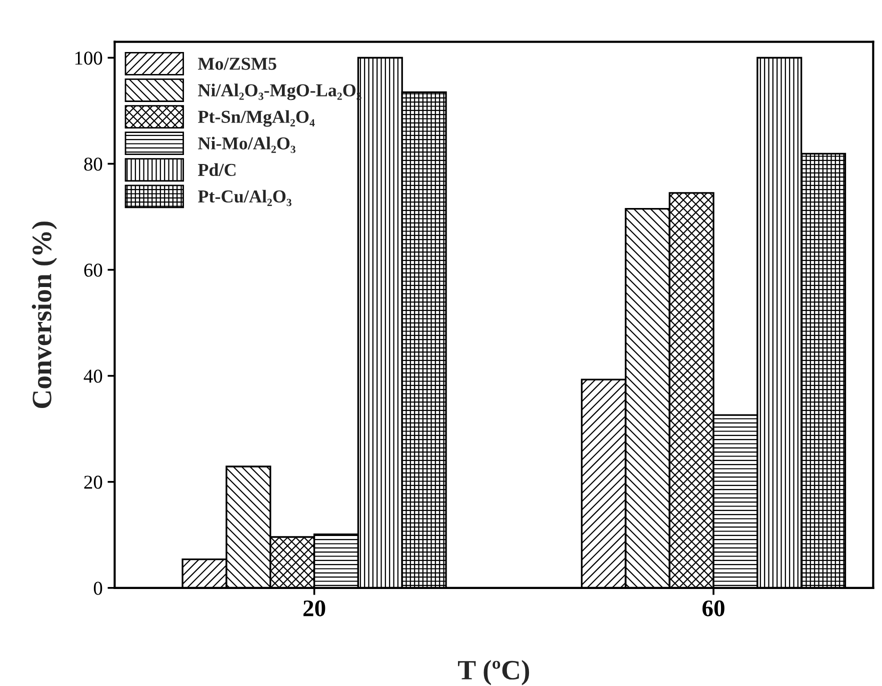  Describe the element at coordinates (237, 64) in the screenshot. I see `legend-label: Mo/ZSM5` at that location.